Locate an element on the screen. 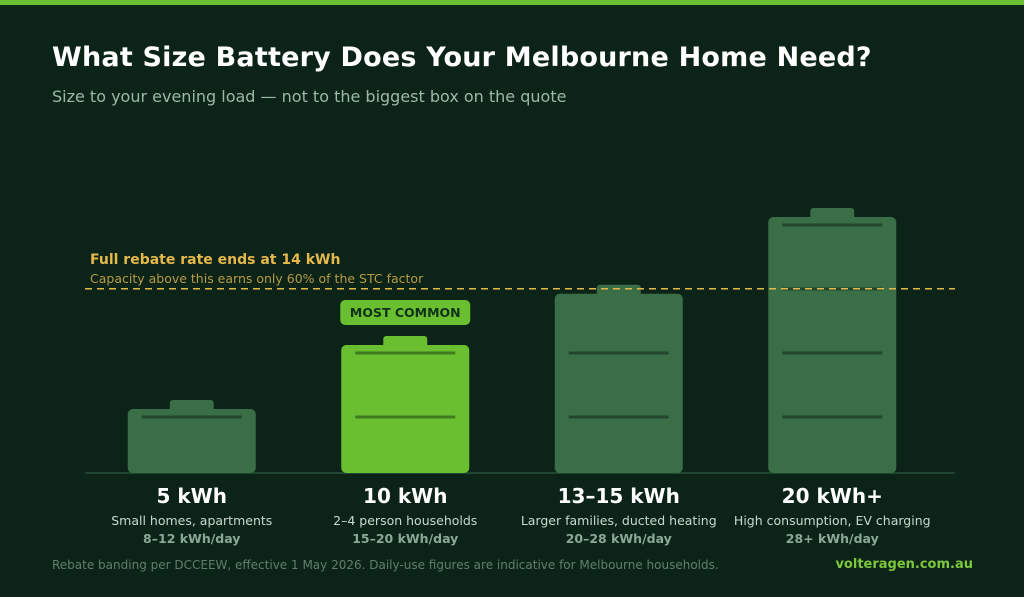 This screenshot has height=597, width=1024. household-label-4: High consumption, EV charging is located at coordinates (832, 520).